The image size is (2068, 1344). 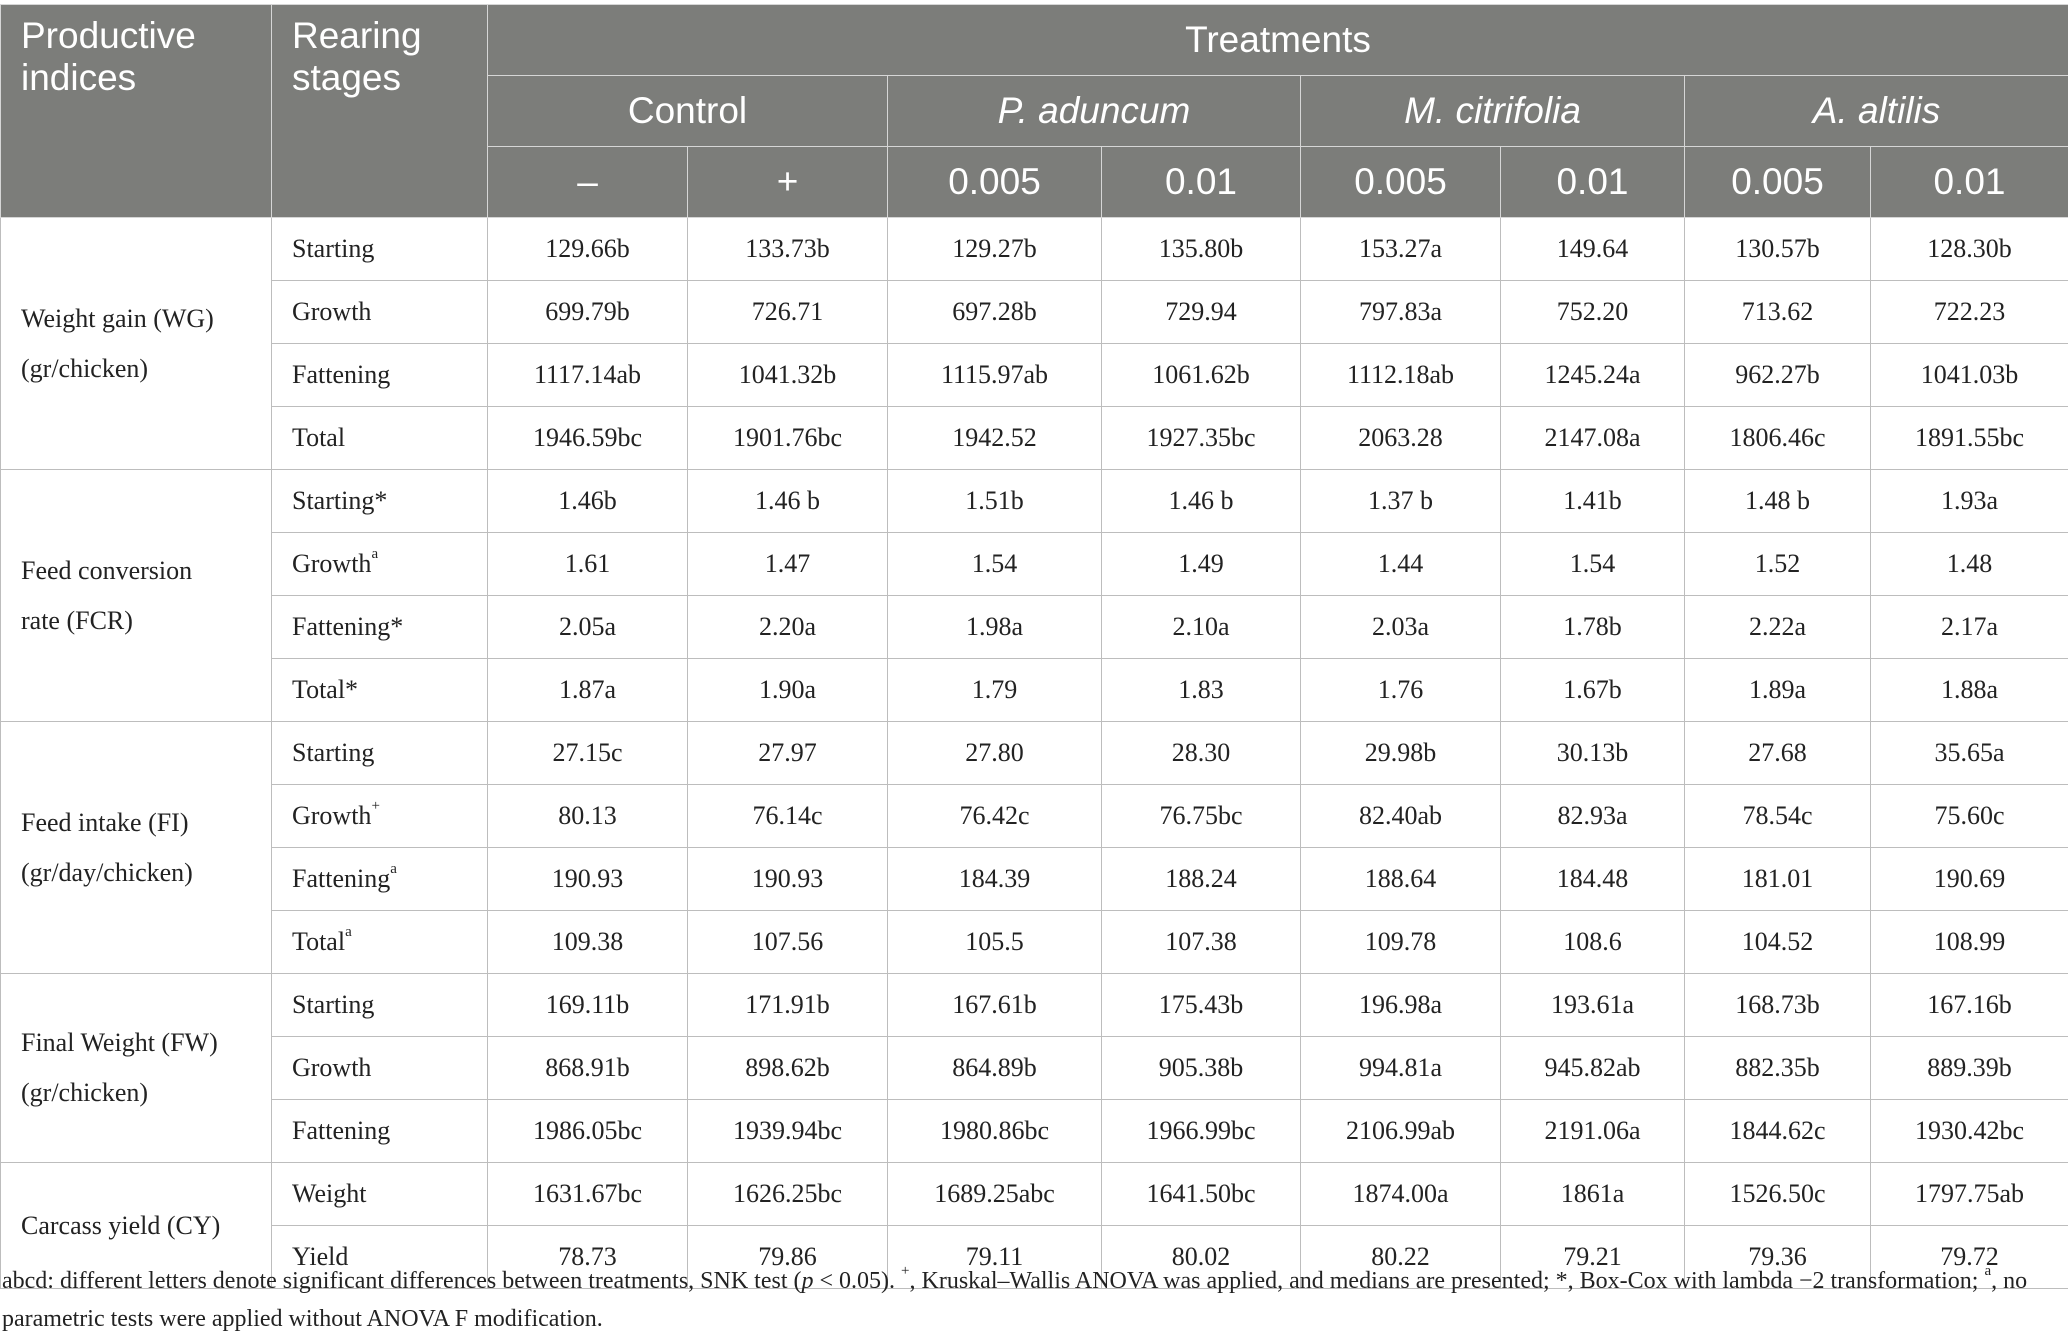 I want to click on value-cell: 79.36, so click(x=1777, y=1257).